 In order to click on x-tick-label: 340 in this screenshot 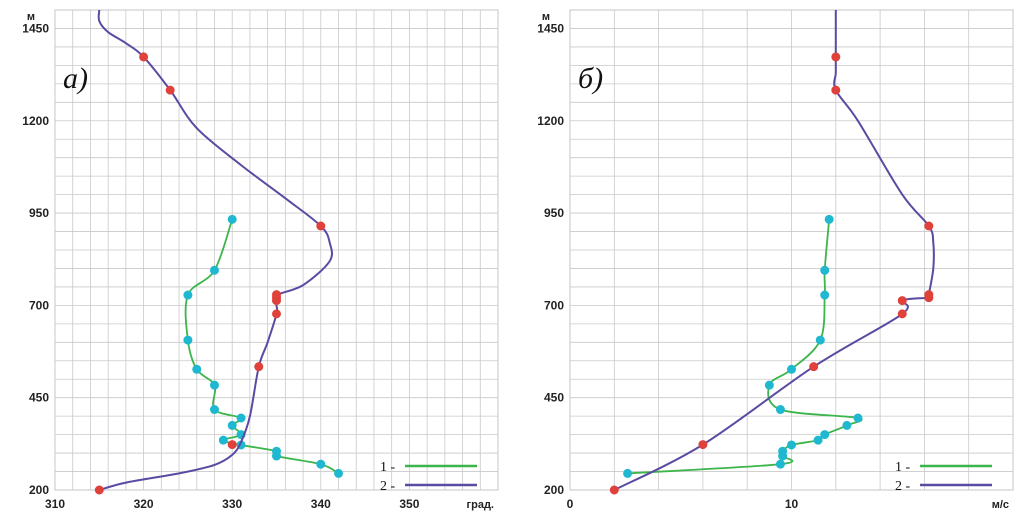, I will do `click(321, 504)`.